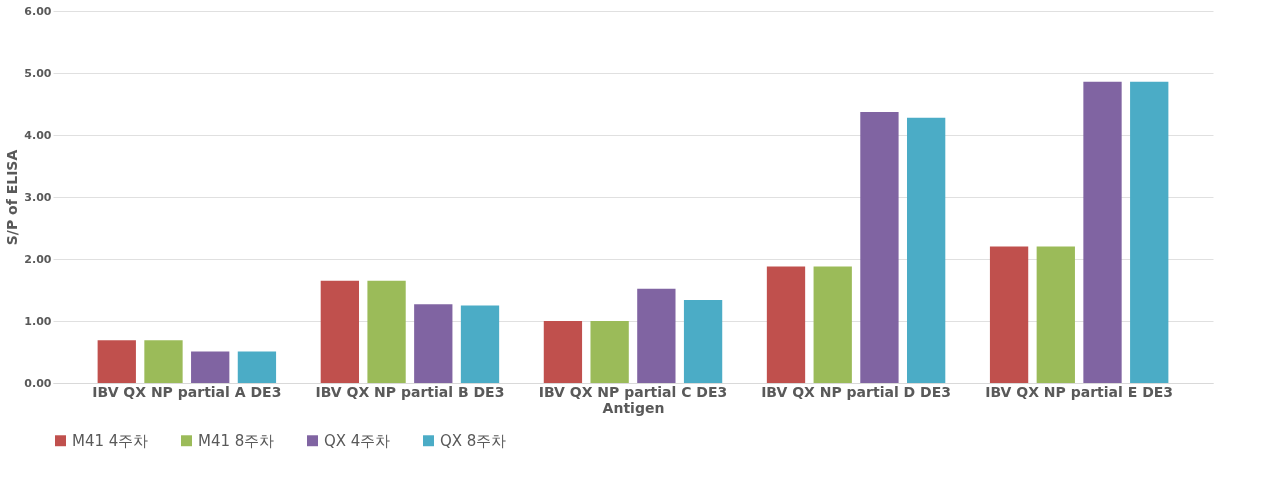  Describe the element at coordinates (38, 73) in the screenshot. I see `y-tick-label: 5.00` at that location.